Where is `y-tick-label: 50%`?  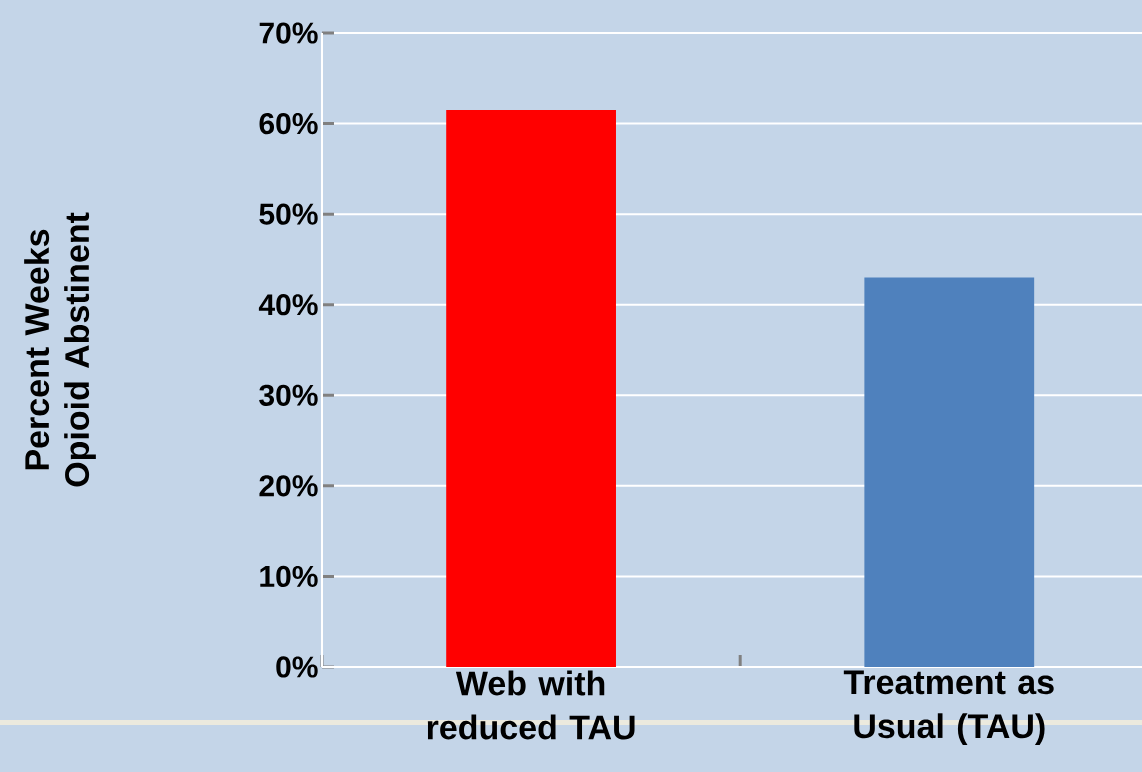
y-tick-label: 50% is located at coordinates (288, 214).